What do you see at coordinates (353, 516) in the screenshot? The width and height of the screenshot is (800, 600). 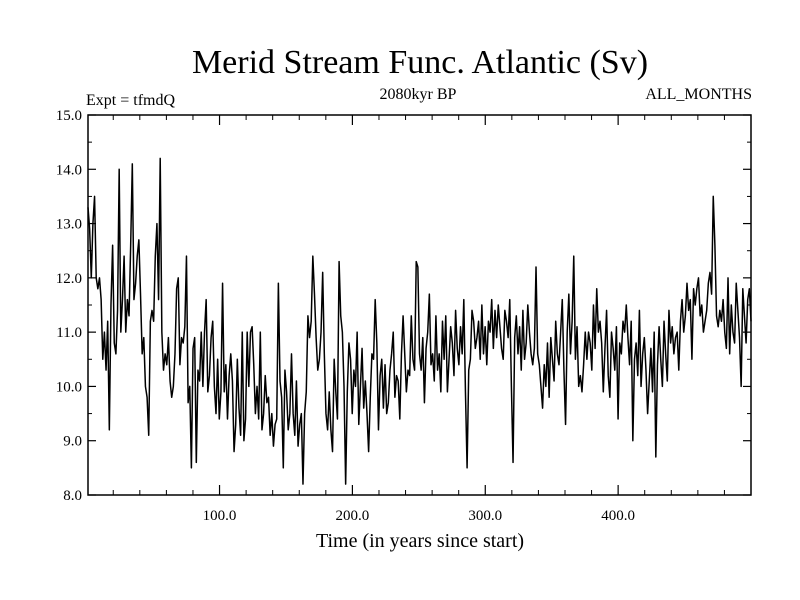 I see `x-tick-label: 200.0` at bounding box center [353, 516].